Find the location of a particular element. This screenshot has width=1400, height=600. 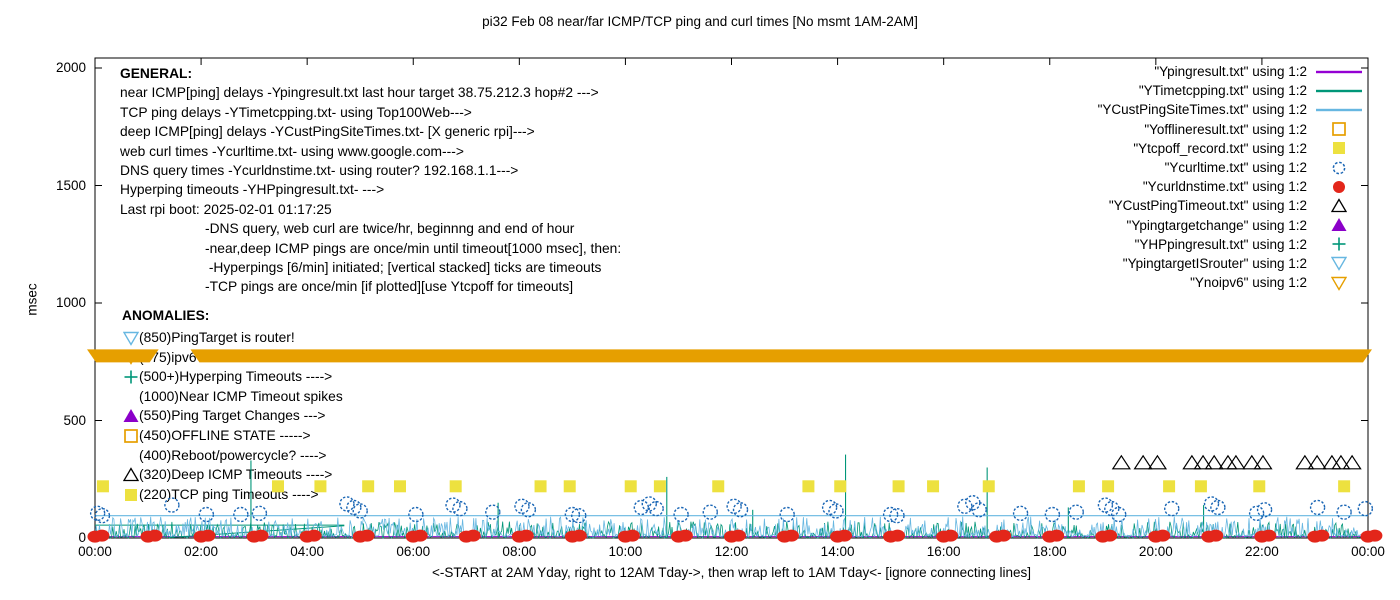

anomaly-line: (500+)Hyperping Timeouts ----> is located at coordinates (232, 377).